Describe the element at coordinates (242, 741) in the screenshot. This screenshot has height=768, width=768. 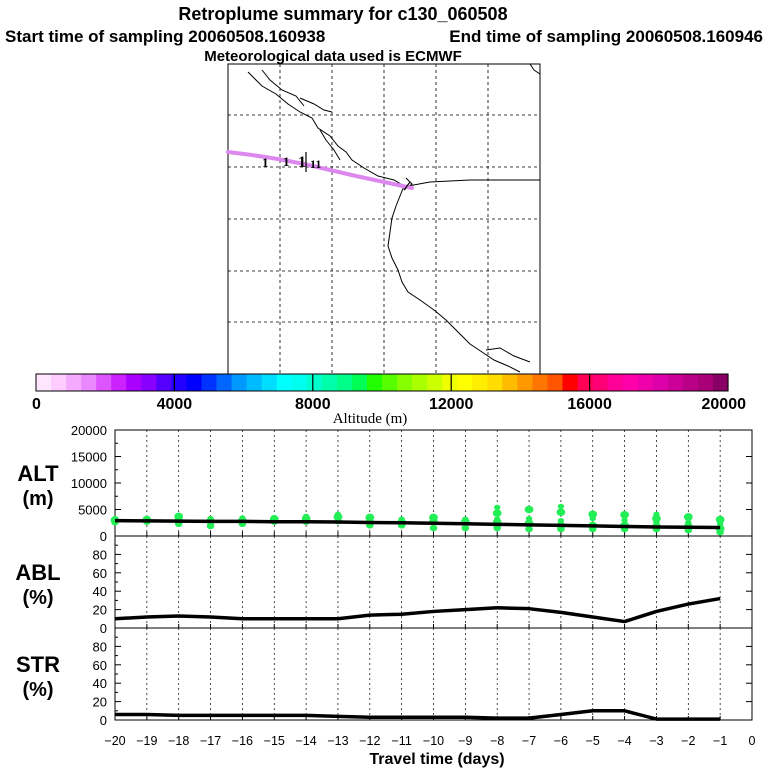
I see `x-tick-label: −16` at that location.